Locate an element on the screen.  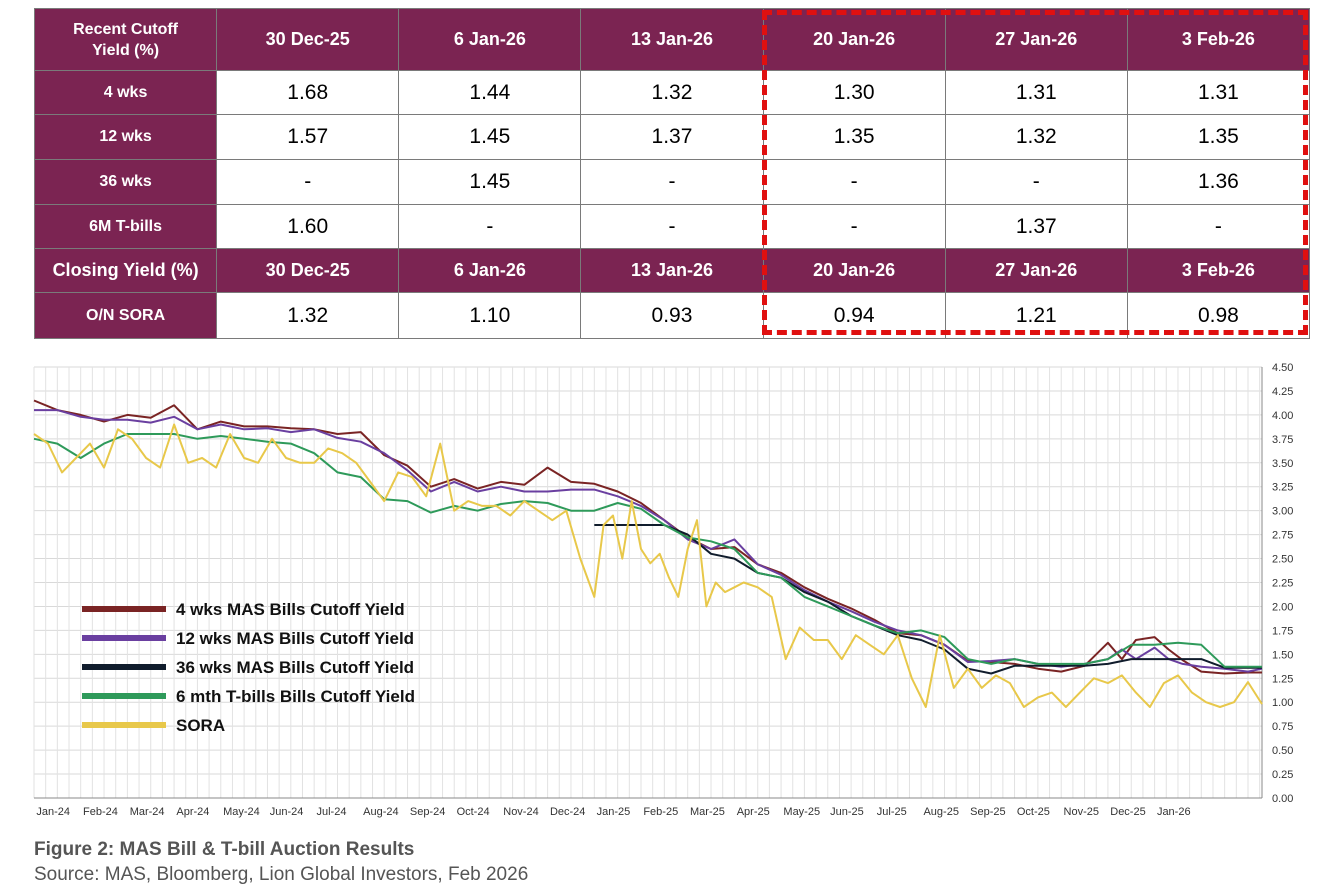
y-tick-label: 2.75 is located at coordinates (1282, 536).